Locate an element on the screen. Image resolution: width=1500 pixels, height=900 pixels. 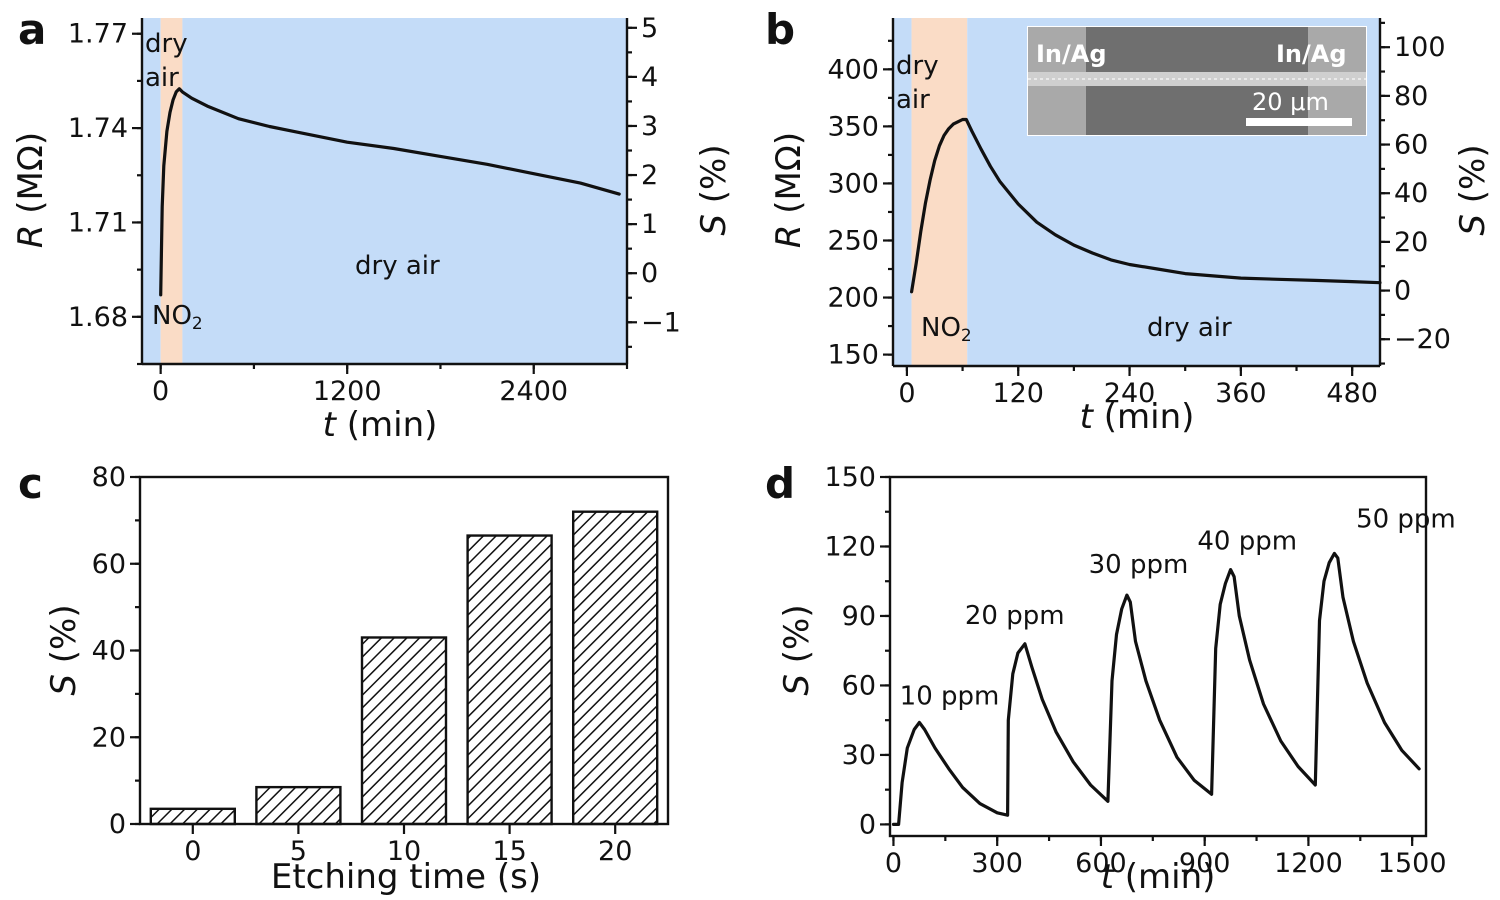
panel-a-dry-air-top-line1: dry is located at coordinates (166, 44).